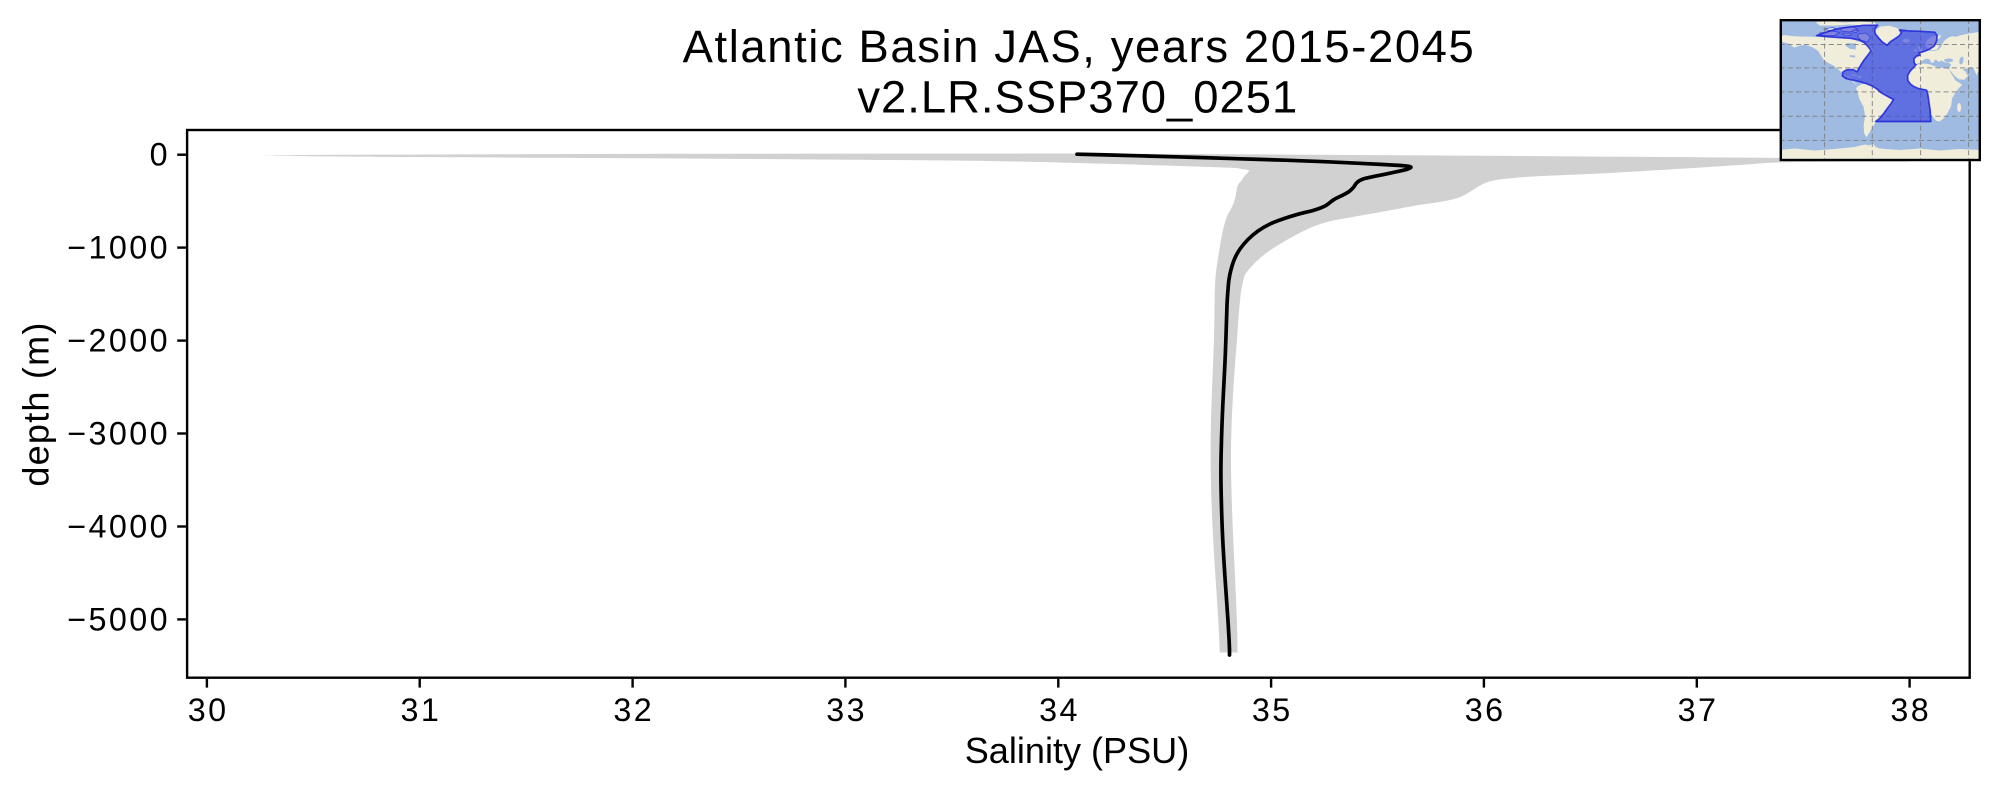 Image resolution: width=2000 pixels, height=800 pixels. What do you see at coordinates (208, 710) in the screenshot?
I see `svg-text: 30` at bounding box center [208, 710].